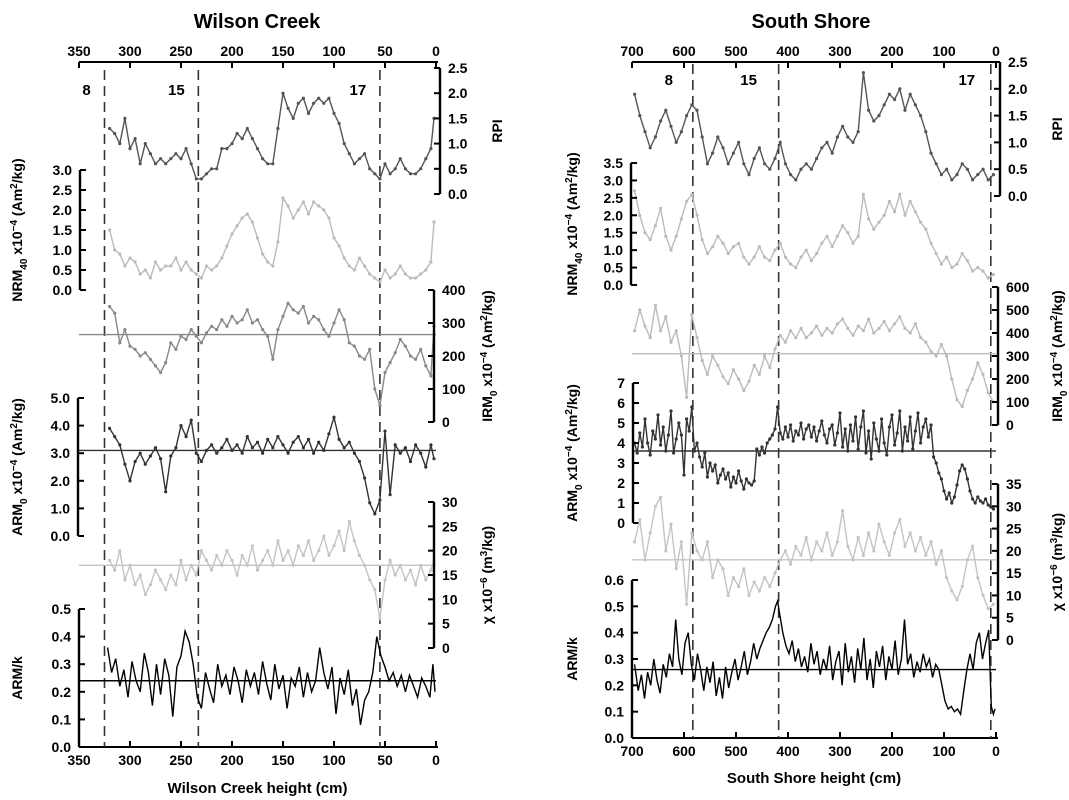 Image resolution: width=1069 pixels, height=800 pixels. What do you see at coordinates (621, 423) in the screenshot?
I see `y-tick-label: 5` at bounding box center [621, 423].